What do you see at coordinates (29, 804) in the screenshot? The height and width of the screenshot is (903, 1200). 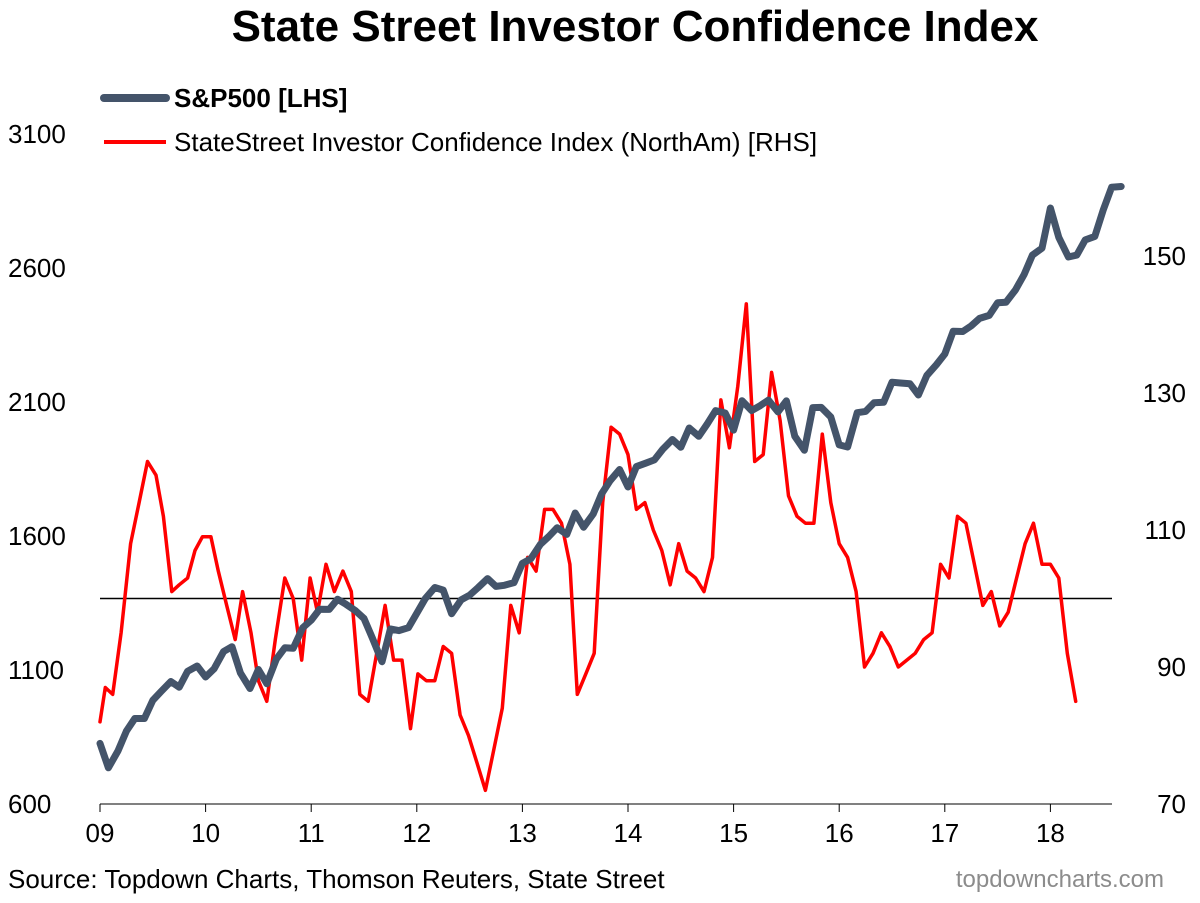 I see `y-left-tick-label: 600` at bounding box center [29, 804].